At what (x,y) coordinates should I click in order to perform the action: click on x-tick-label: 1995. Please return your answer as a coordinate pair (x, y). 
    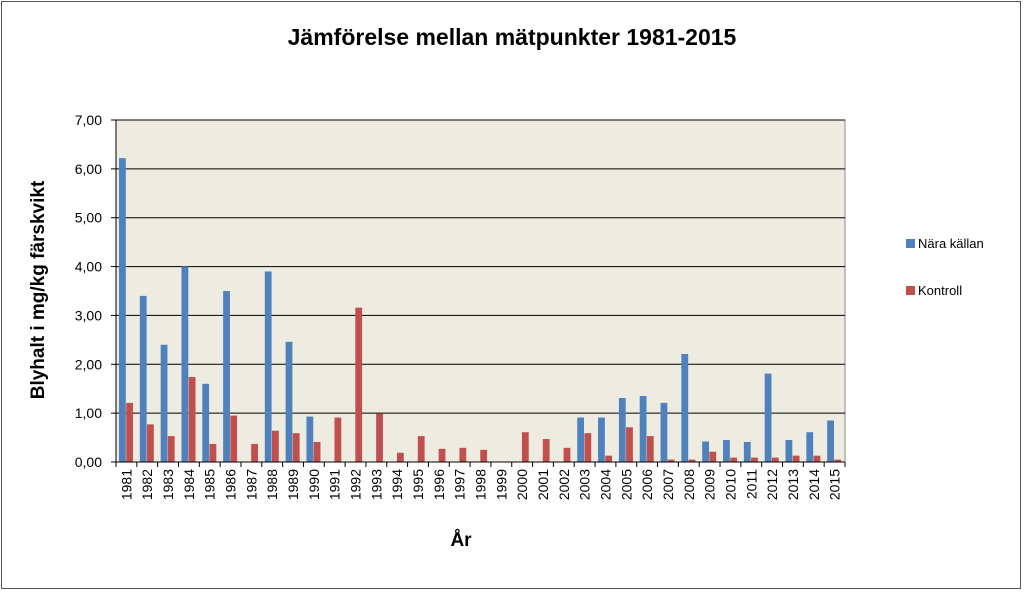
    Looking at the image, I should click on (418, 484).